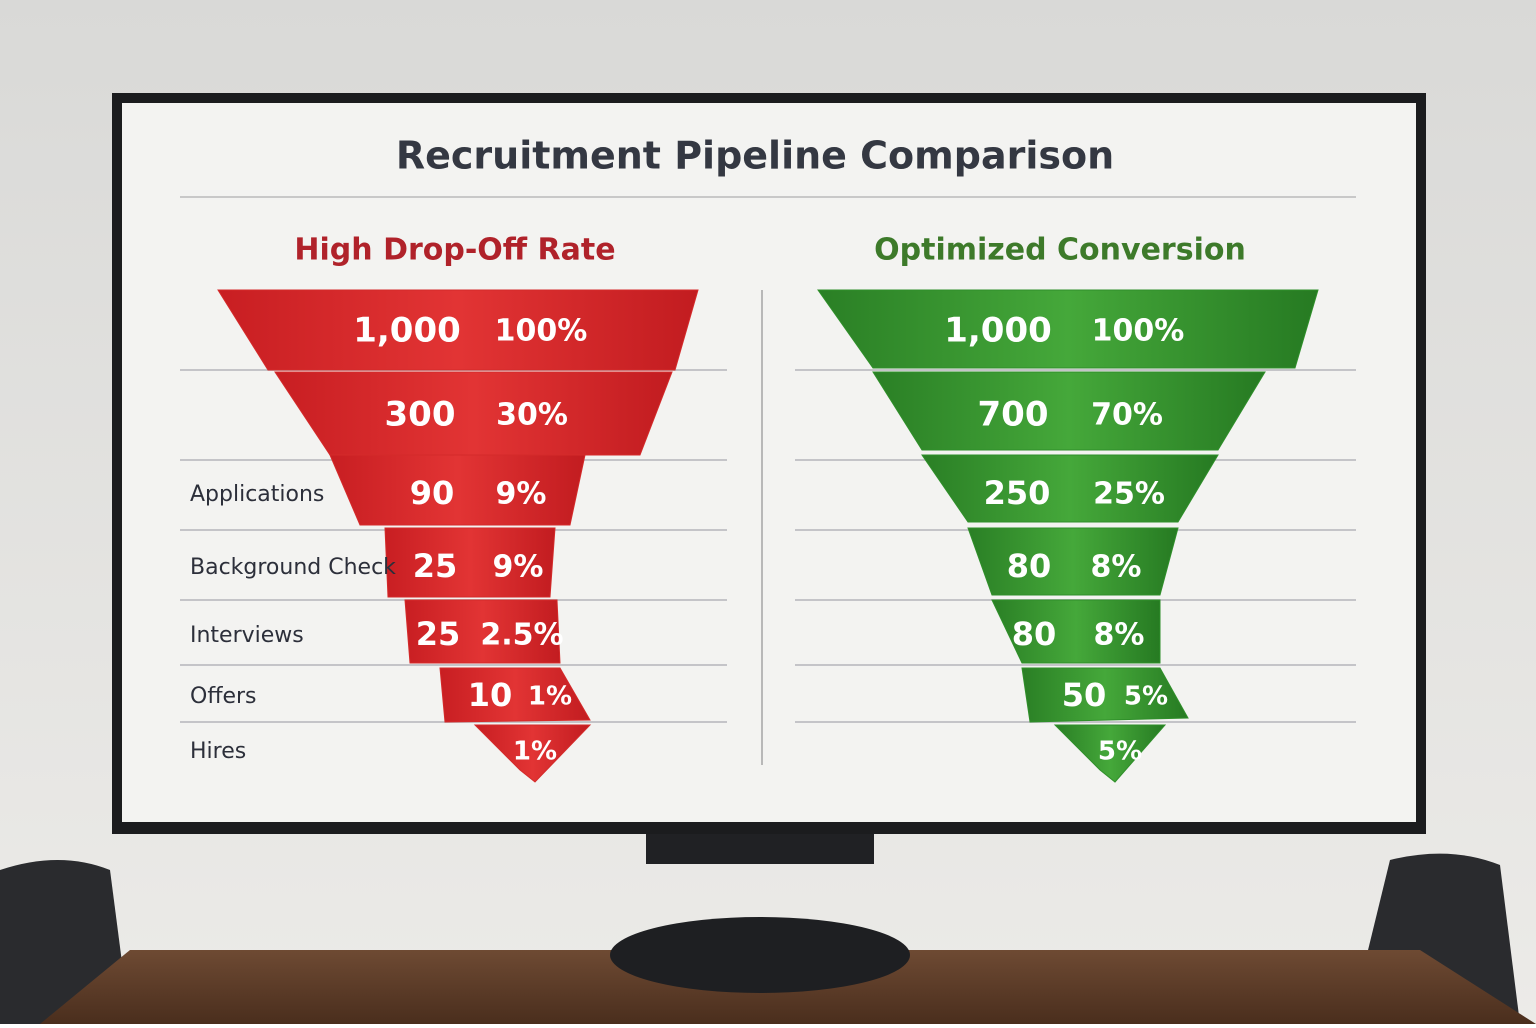  I want to click on funnel-title: High Drop-Off Rate, so click(454, 250).